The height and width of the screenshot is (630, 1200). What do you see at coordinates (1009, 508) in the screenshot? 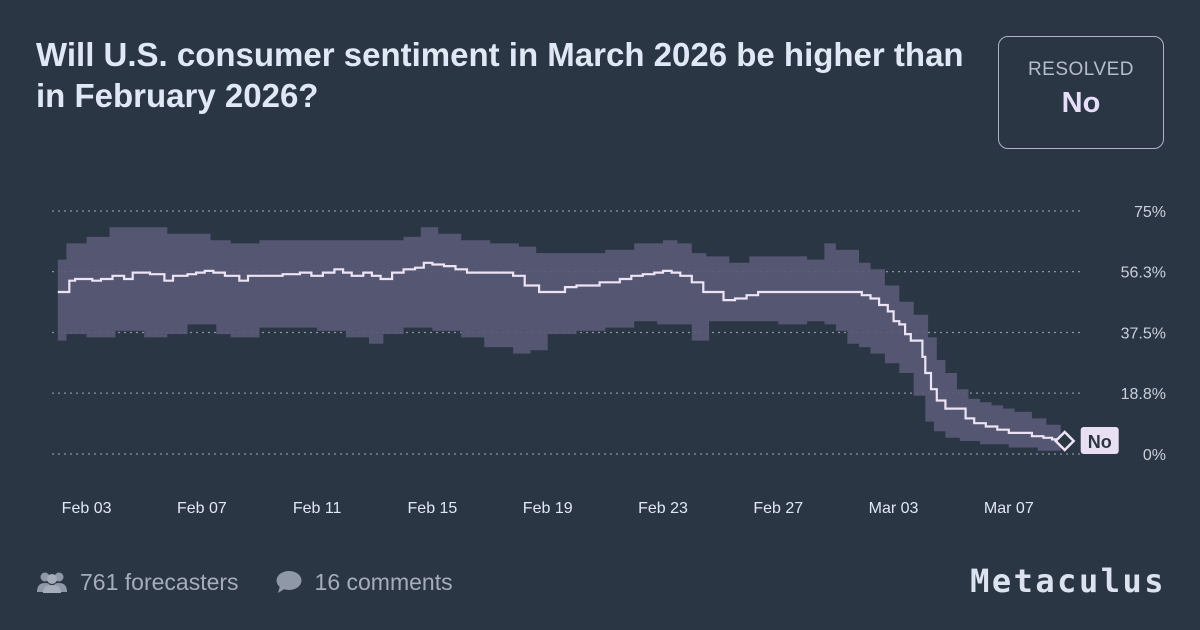
I see `x-tick-label: Mar 07` at bounding box center [1009, 508].